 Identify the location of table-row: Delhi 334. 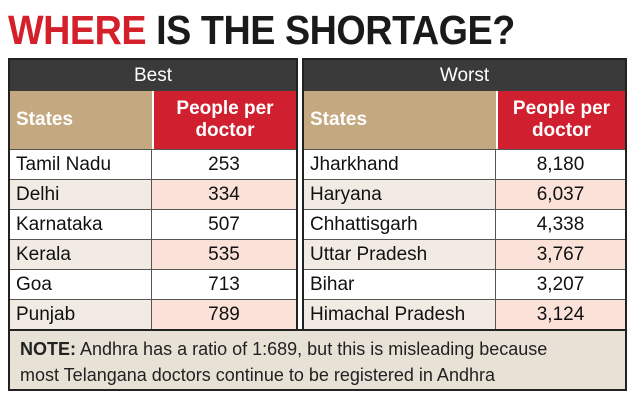
(153, 194).